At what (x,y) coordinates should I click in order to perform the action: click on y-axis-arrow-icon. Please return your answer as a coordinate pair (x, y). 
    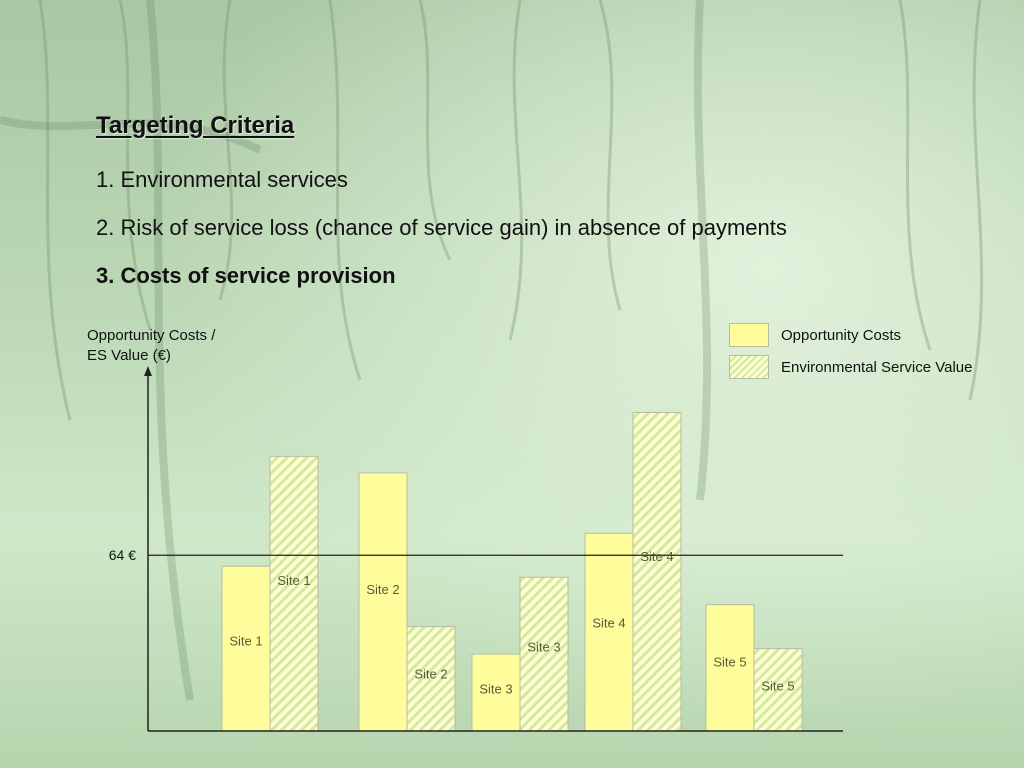
    Looking at the image, I should click on (148, 371).